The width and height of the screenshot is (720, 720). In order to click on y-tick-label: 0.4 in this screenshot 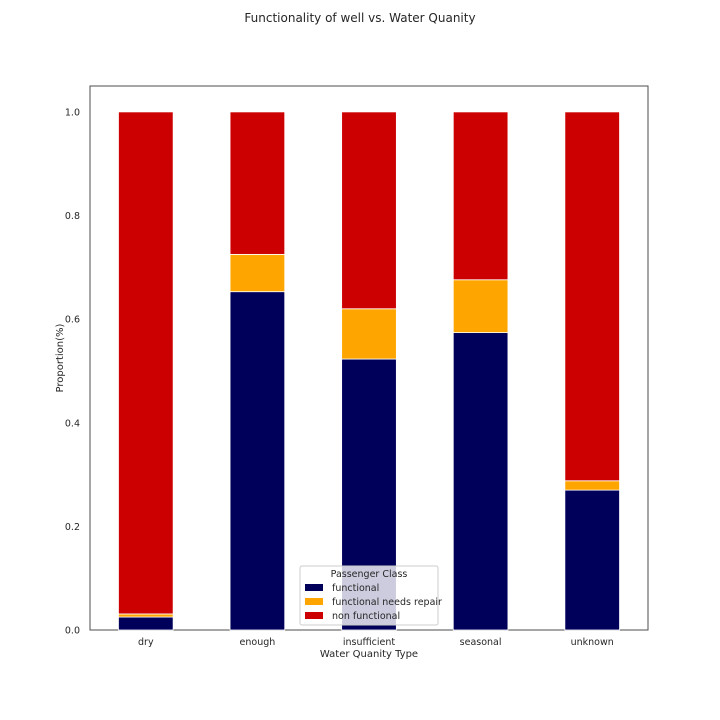, I will do `click(72, 423)`.